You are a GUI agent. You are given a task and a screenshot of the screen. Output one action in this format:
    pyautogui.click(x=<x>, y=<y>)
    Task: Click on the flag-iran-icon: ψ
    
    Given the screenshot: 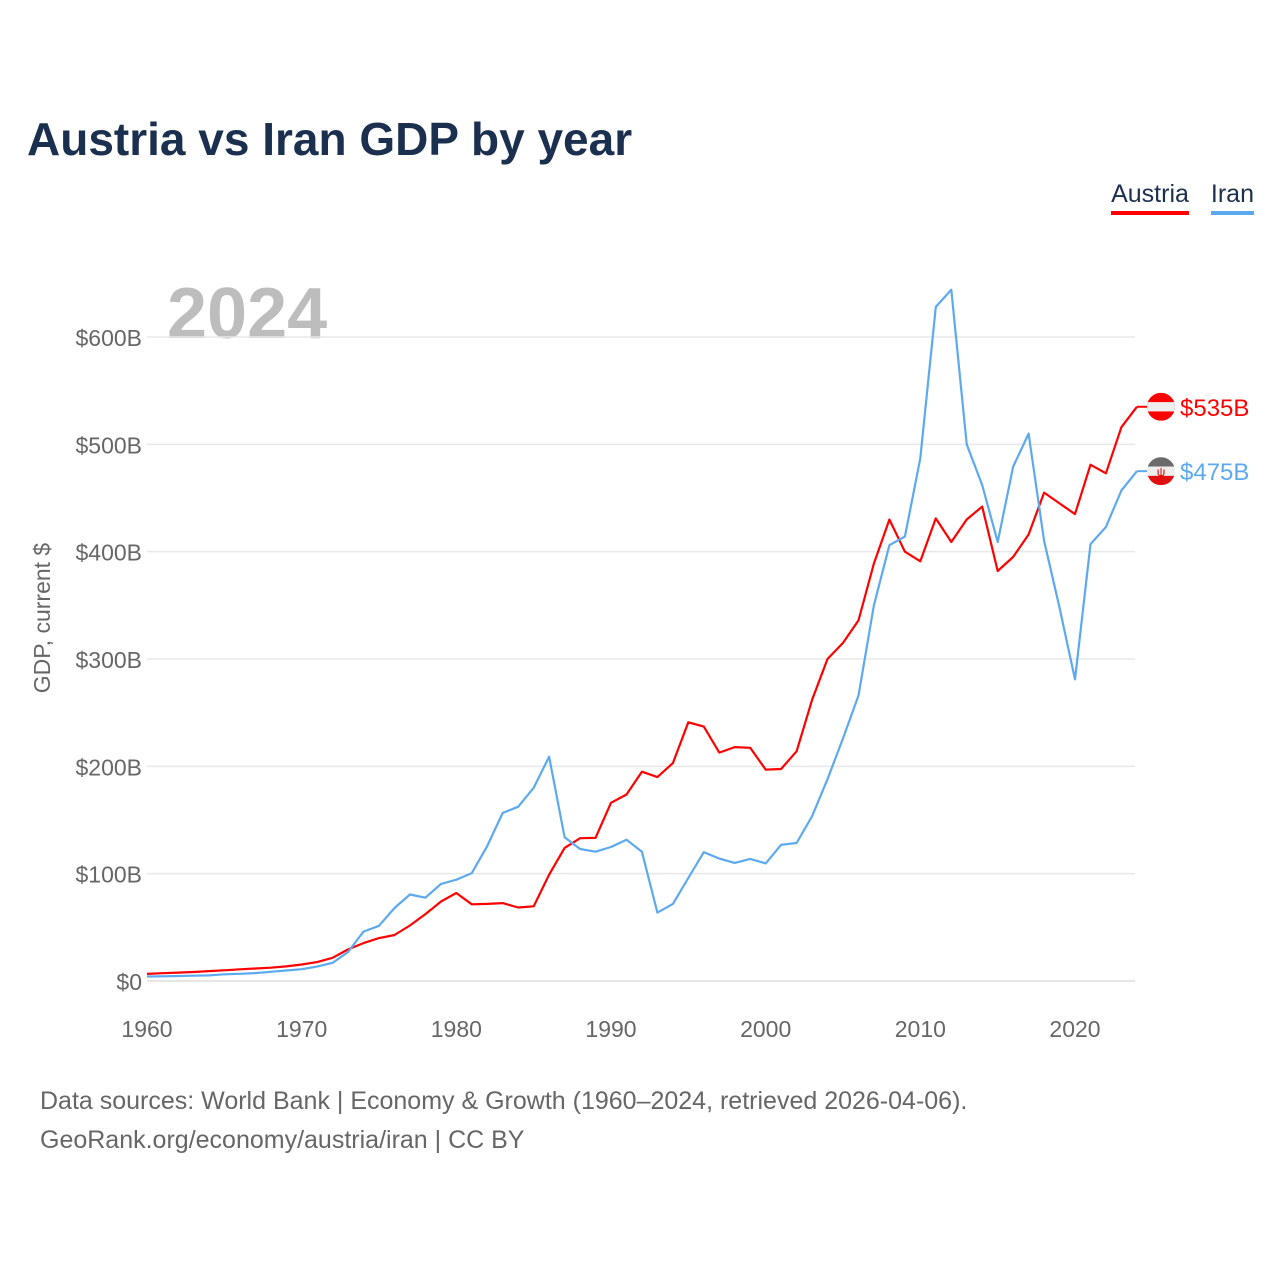 What is the action you would take?
    pyautogui.click(x=1161, y=471)
    